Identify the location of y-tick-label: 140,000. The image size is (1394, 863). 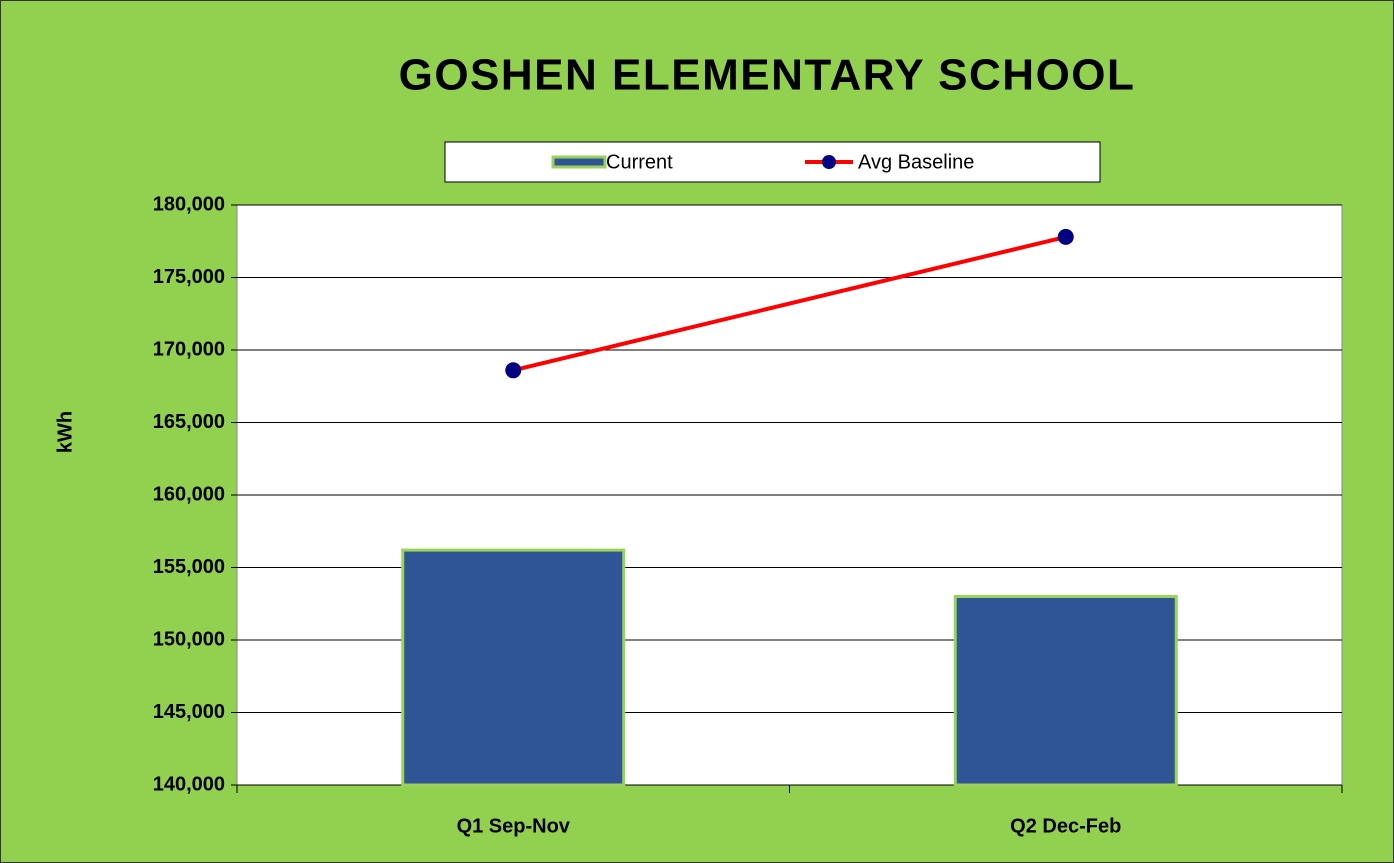
(189, 784).